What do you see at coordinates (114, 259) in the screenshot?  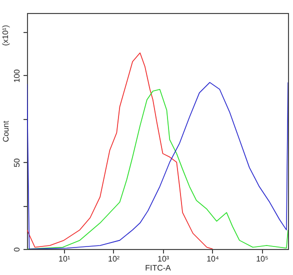 I see `x-tick-label: 10²` at bounding box center [114, 259].